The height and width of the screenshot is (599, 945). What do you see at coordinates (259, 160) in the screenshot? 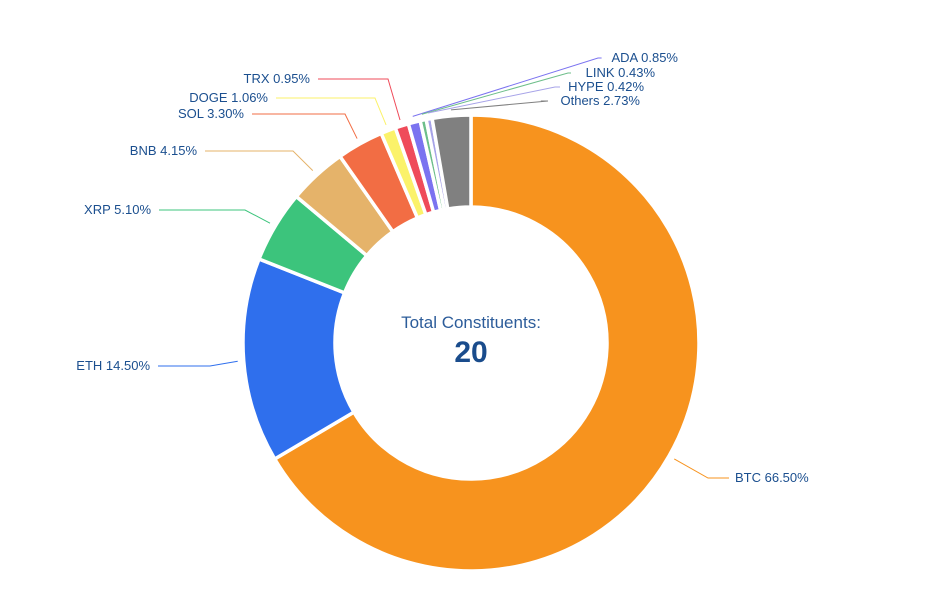
I see `leader-line-bnb` at bounding box center [259, 160].